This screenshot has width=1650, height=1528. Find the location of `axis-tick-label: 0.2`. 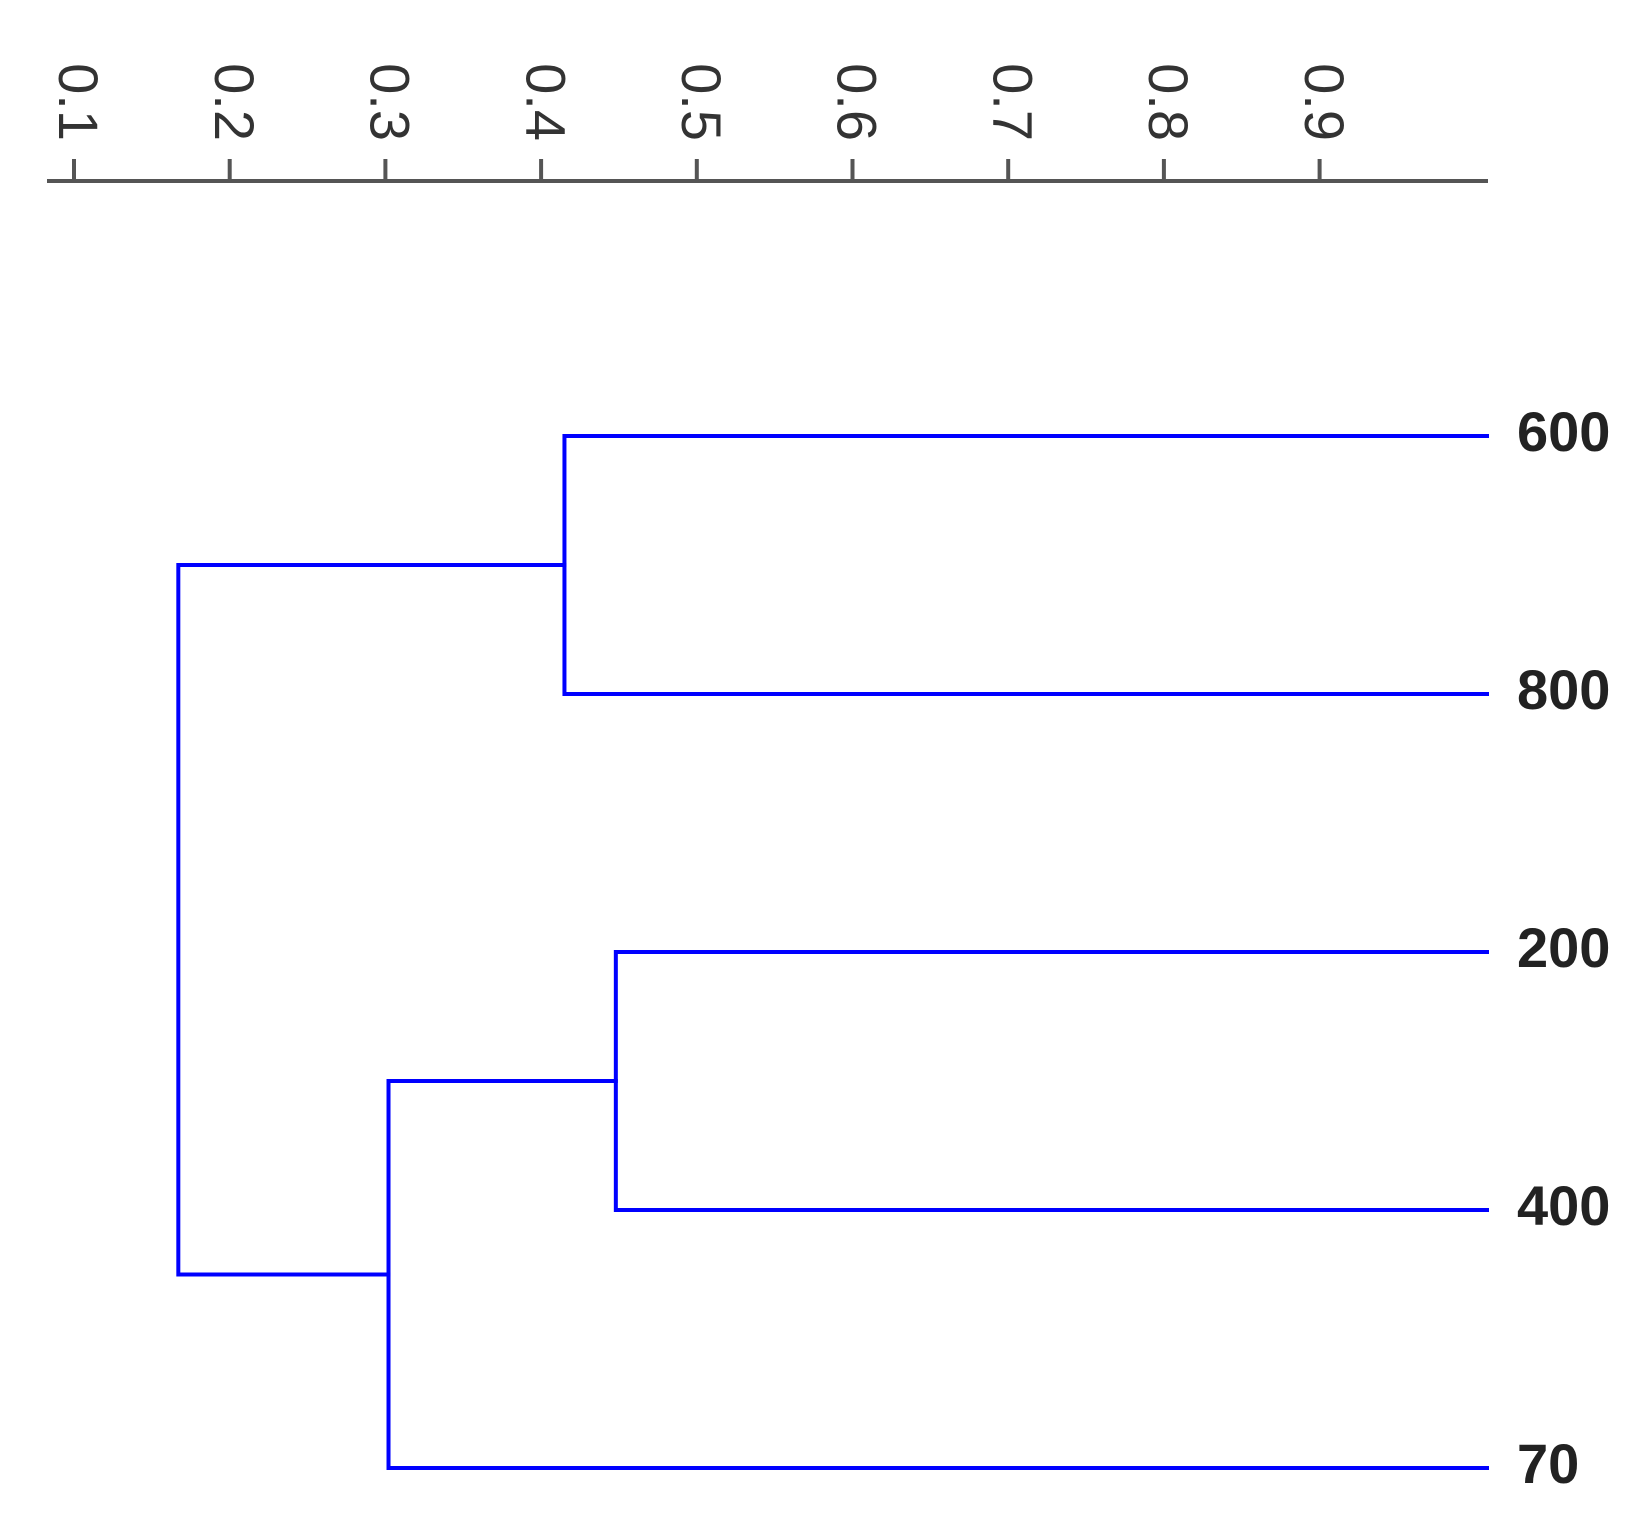

axis-tick-label: 0.2 is located at coordinates (234, 102).